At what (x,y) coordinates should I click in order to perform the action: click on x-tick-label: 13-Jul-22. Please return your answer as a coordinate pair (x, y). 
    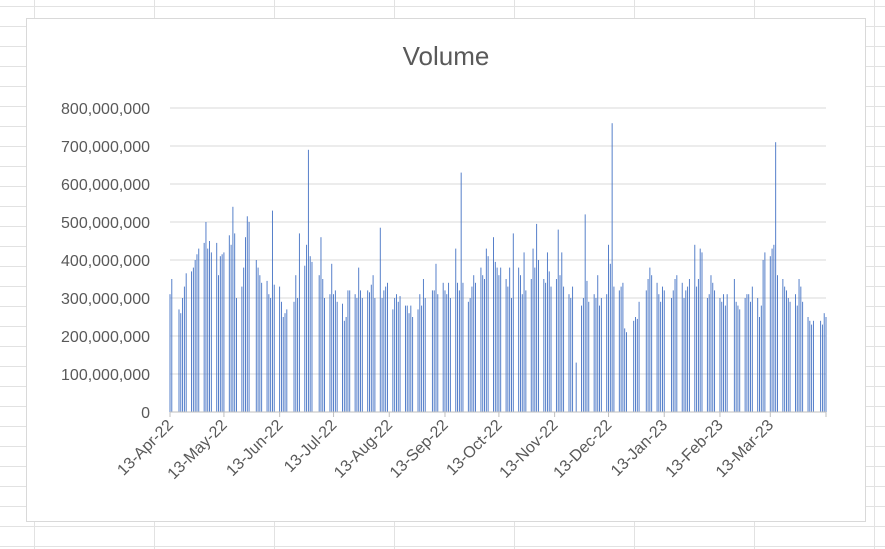
    Looking at the image, I should click on (310, 446).